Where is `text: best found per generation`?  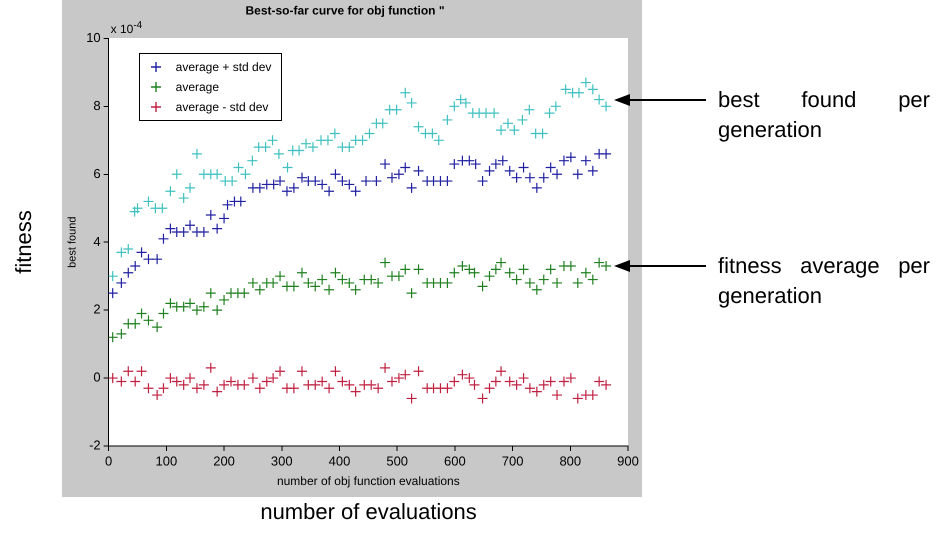
text: best found per generation is located at coordinates (824, 115).